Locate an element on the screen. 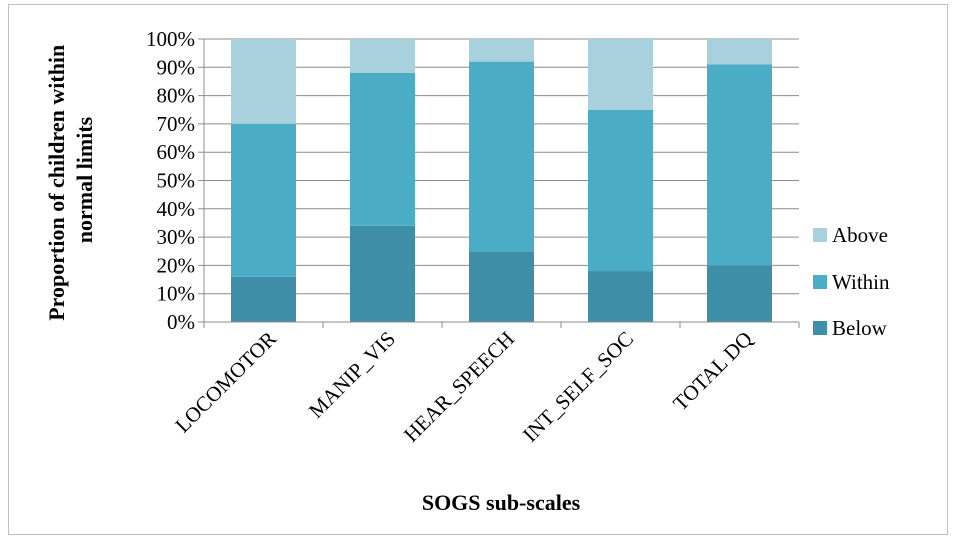 This screenshot has width=956, height=545. y-tick-label: 40% is located at coordinates (176, 209).